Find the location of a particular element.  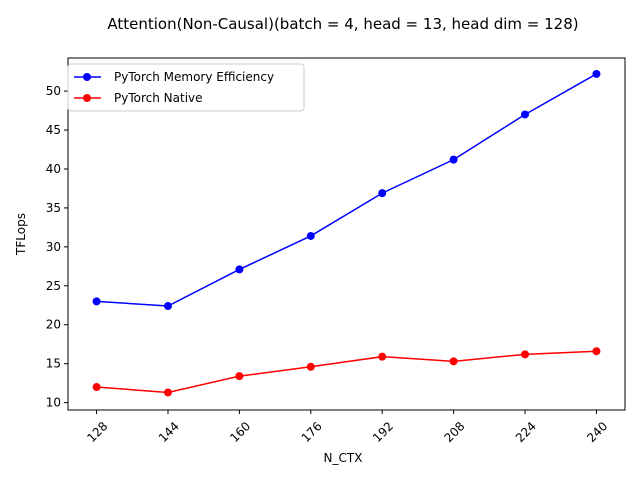

legend-frame is located at coordinates (186, 87).